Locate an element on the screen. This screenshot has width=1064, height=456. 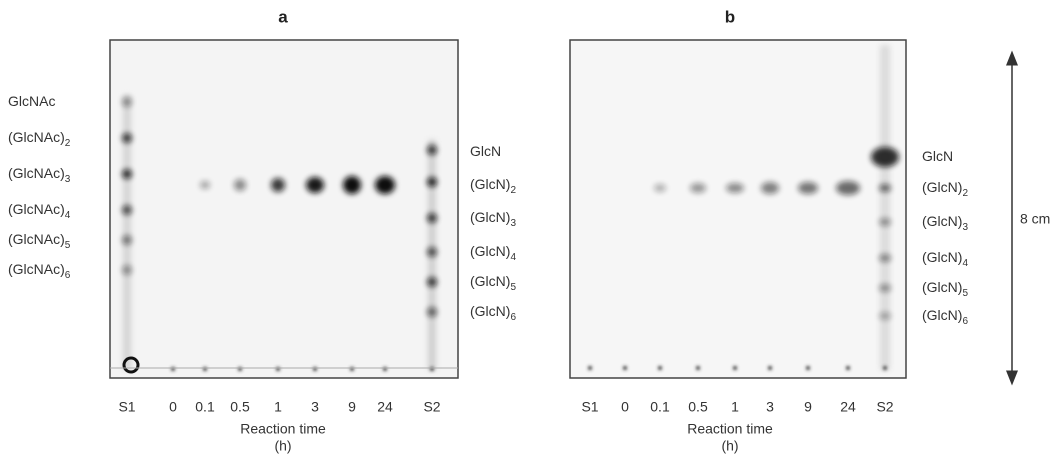
standard-label: (GlcNAc)3 is located at coordinates (39, 175).